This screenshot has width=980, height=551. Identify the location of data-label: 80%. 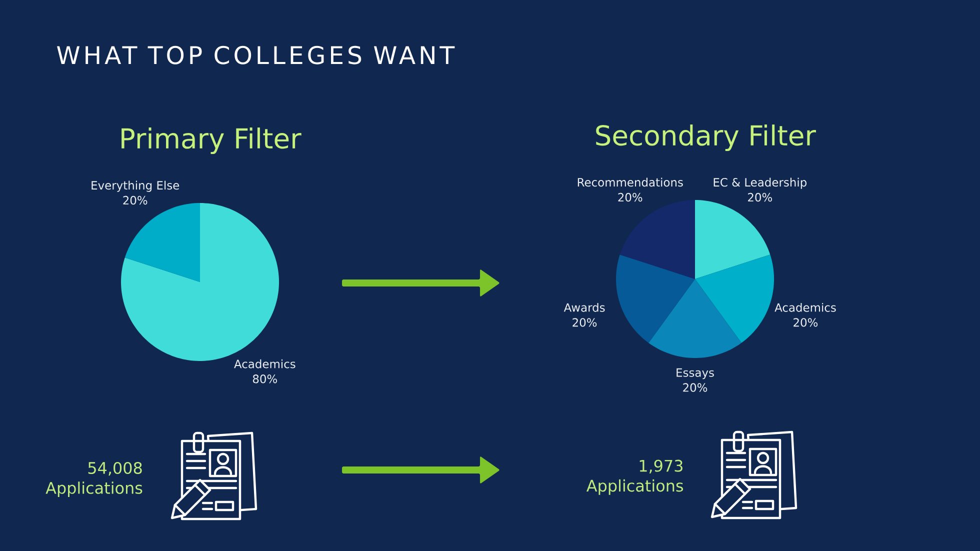
(264, 379).